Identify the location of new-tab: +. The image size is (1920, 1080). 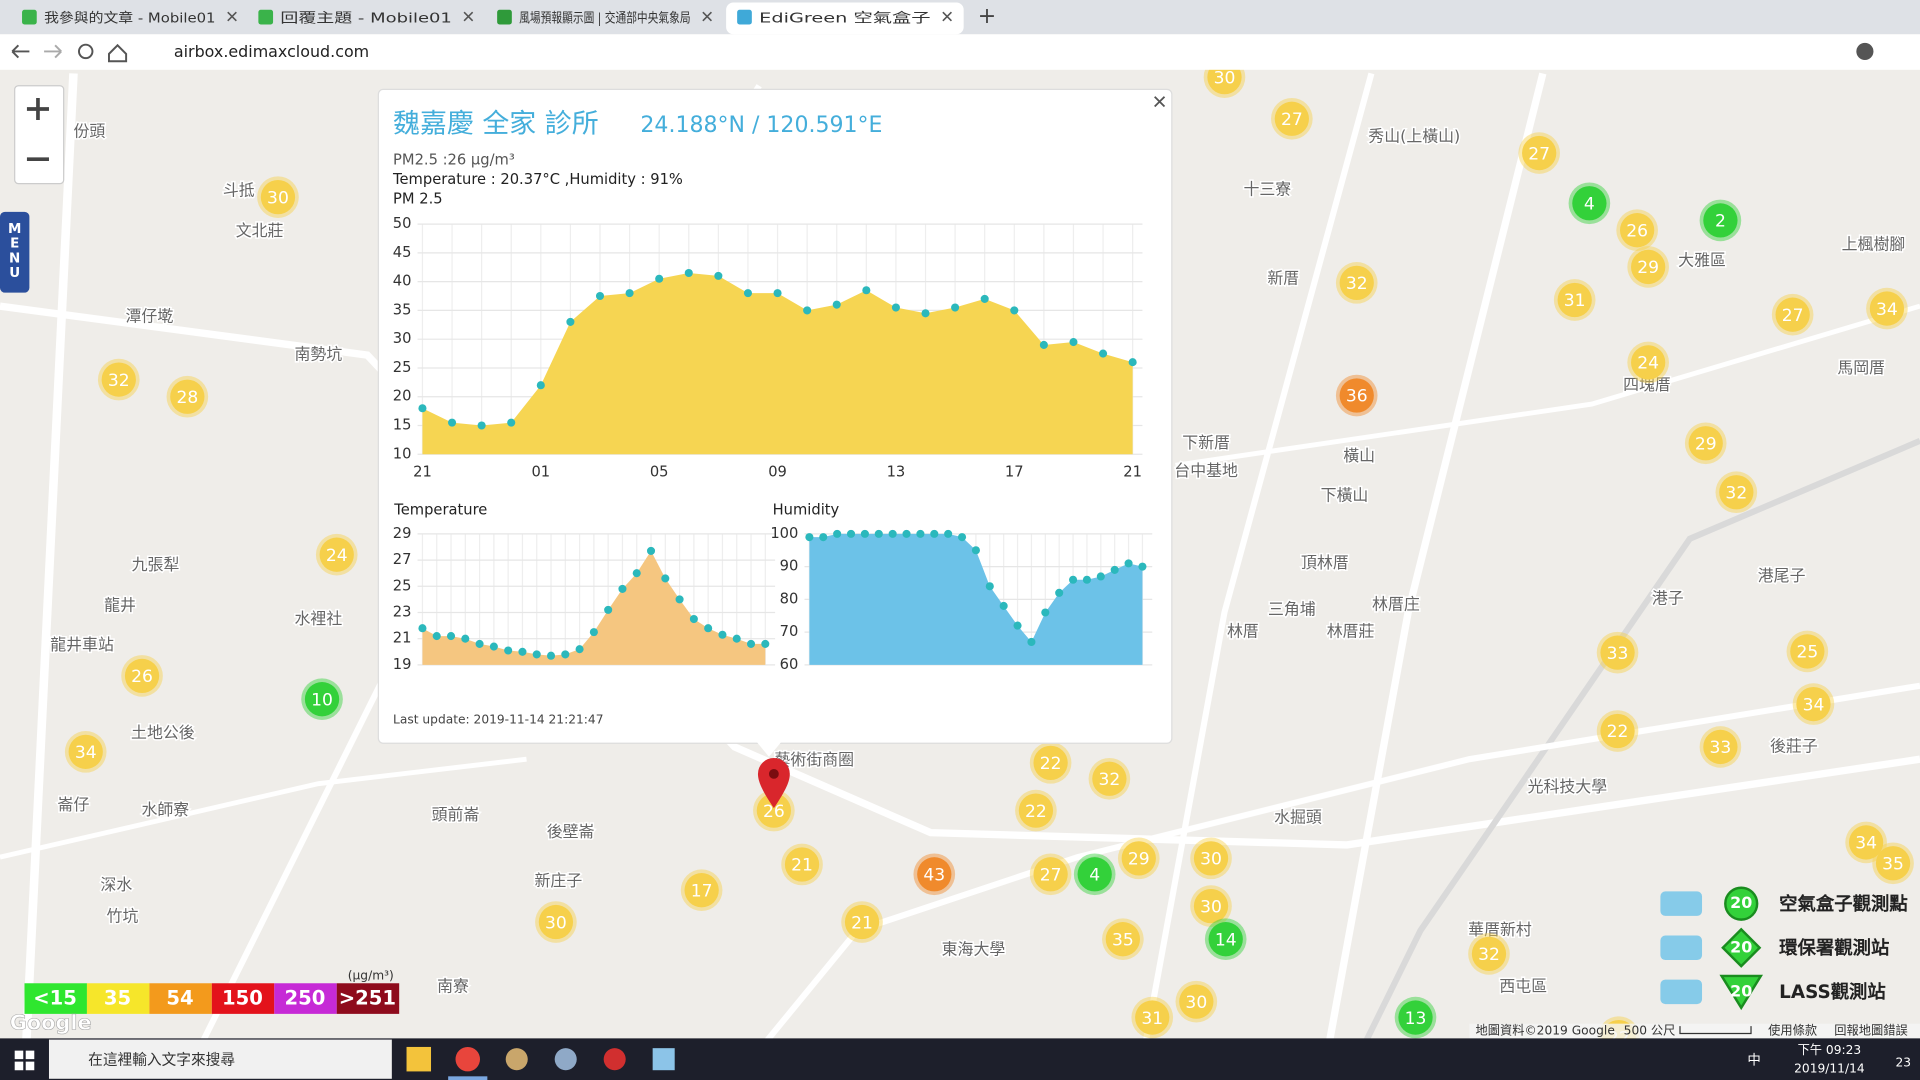
(987, 16).